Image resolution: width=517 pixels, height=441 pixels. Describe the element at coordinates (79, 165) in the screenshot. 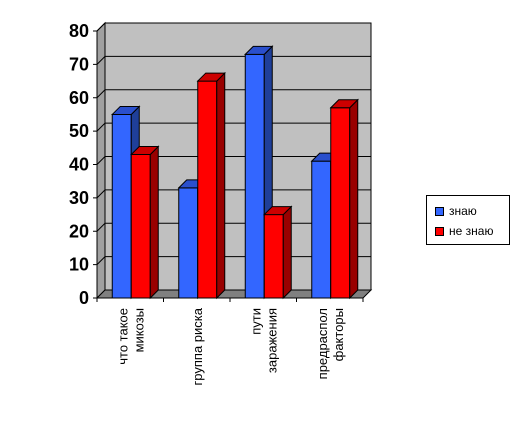

I see `y-tick-label: 40` at that location.